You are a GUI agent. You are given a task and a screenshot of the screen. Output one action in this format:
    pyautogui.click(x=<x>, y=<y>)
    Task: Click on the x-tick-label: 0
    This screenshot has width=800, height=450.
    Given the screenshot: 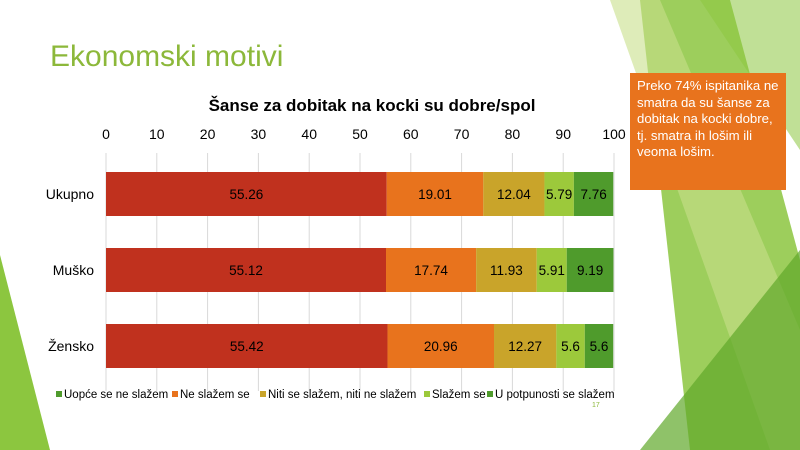 What is the action you would take?
    pyautogui.click(x=106, y=134)
    